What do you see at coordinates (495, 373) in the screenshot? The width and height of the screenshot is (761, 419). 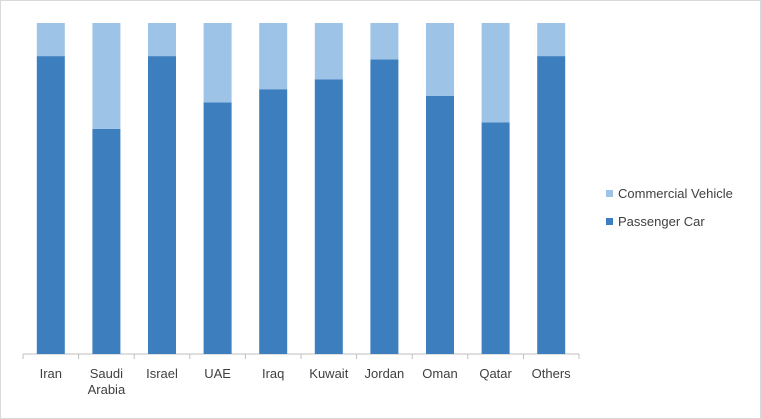 I see `x-tick-label: Qatar` at bounding box center [495, 373].